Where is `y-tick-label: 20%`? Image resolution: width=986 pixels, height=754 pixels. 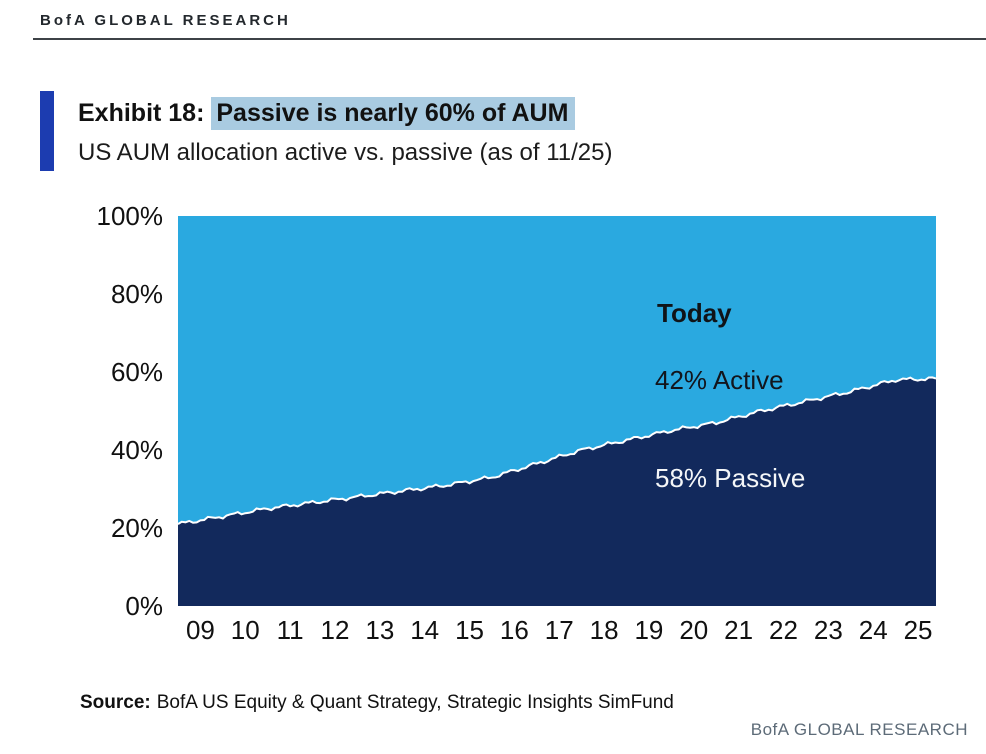
y-tick-label: 20% is located at coordinates (136, 528).